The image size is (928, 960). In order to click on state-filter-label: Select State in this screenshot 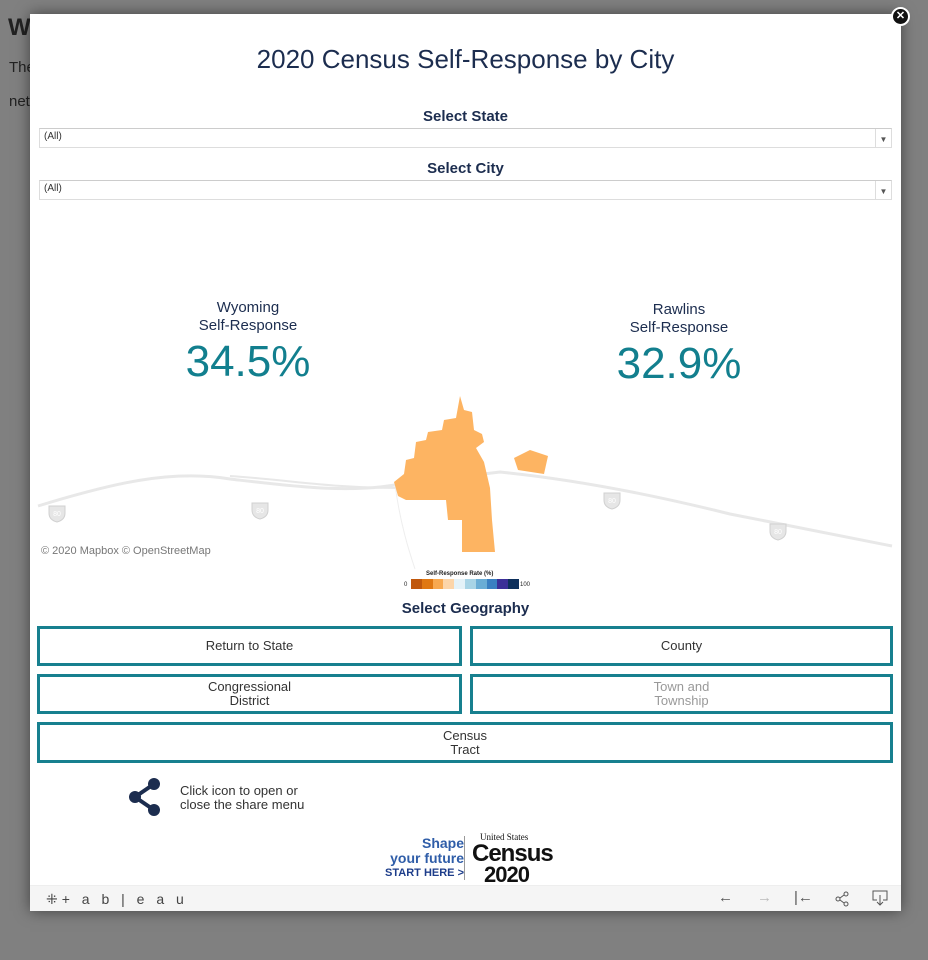, I will do `click(465, 116)`.